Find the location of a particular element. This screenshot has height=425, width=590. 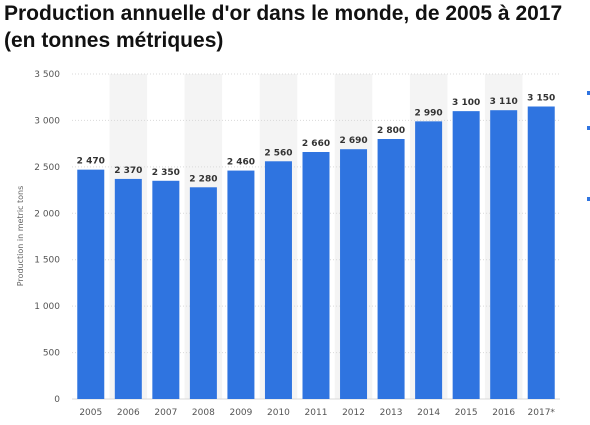

x-tick-label-2005: 2005 is located at coordinates (90, 413).